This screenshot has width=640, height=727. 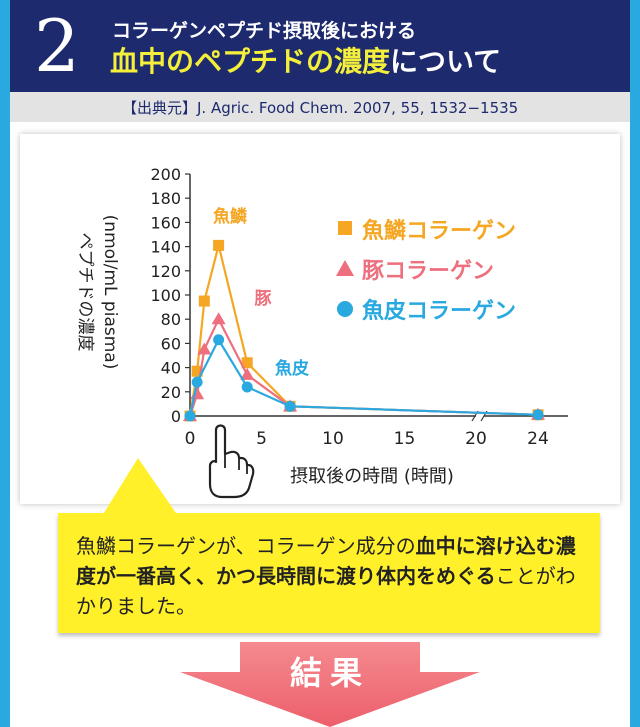 What do you see at coordinates (110, 292) in the screenshot?
I see `y-axis-label-unit: (nmol/mL piasma)` at bounding box center [110, 292].